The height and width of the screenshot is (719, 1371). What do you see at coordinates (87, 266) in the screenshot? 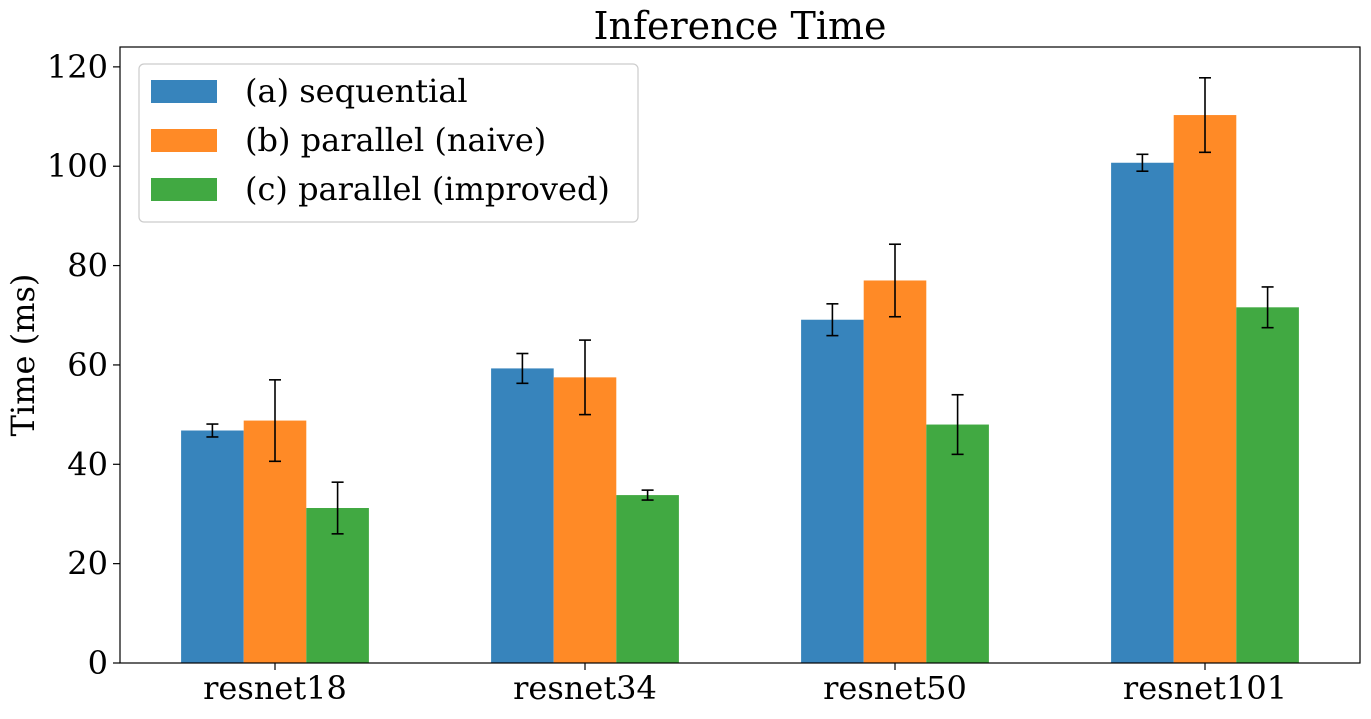
I see `y-tick-label-80: 80` at bounding box center [87, 266].